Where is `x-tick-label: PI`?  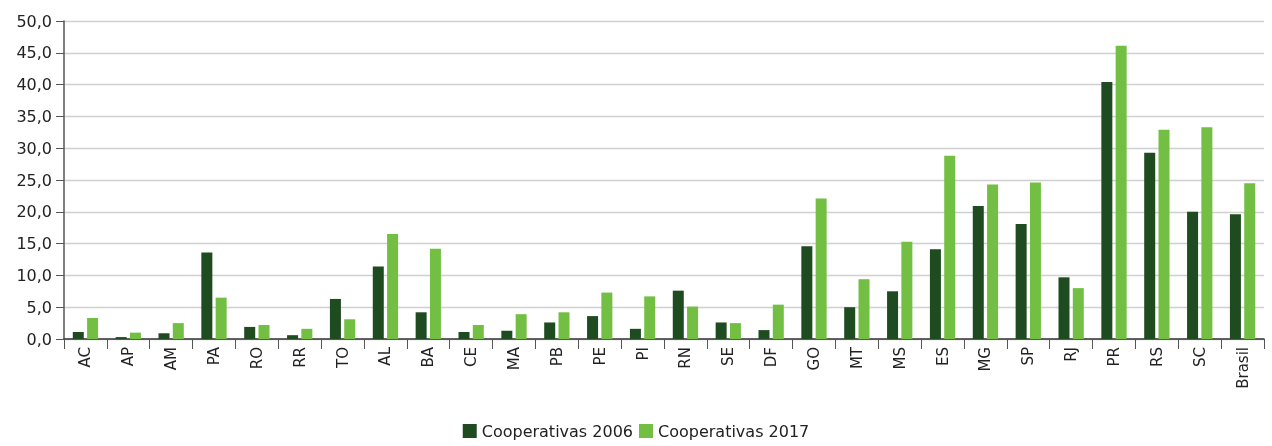
x-tick-label: PI is located at coordinates (642, 354).